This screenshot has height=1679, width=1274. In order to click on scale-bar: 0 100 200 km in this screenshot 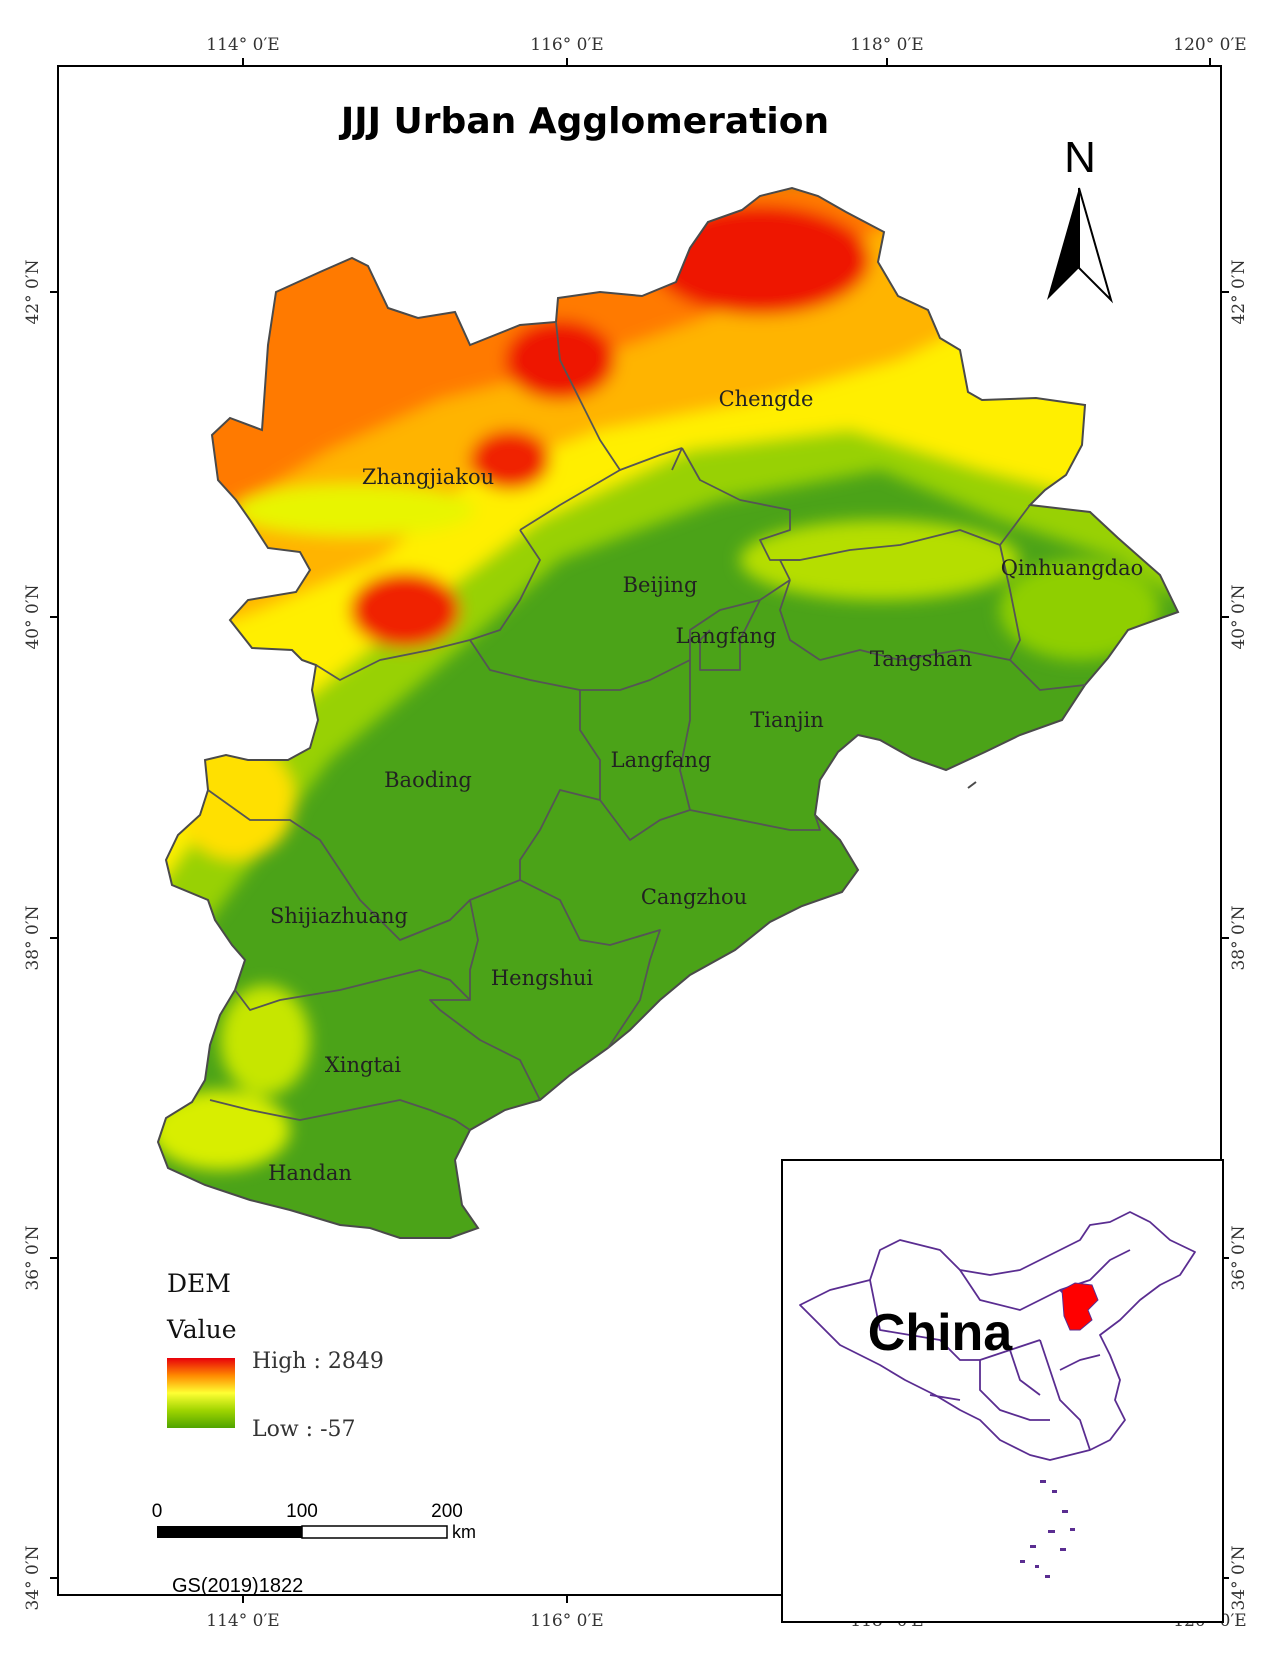, I will do `click(314, 1521)`.